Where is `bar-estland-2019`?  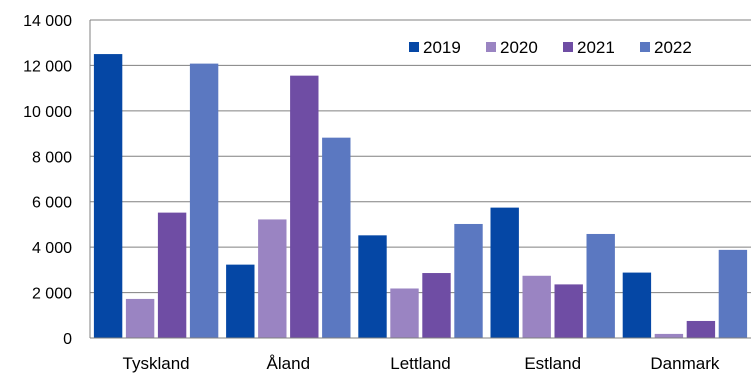 bar-estland-2019 is located at coordinates (504, 272).